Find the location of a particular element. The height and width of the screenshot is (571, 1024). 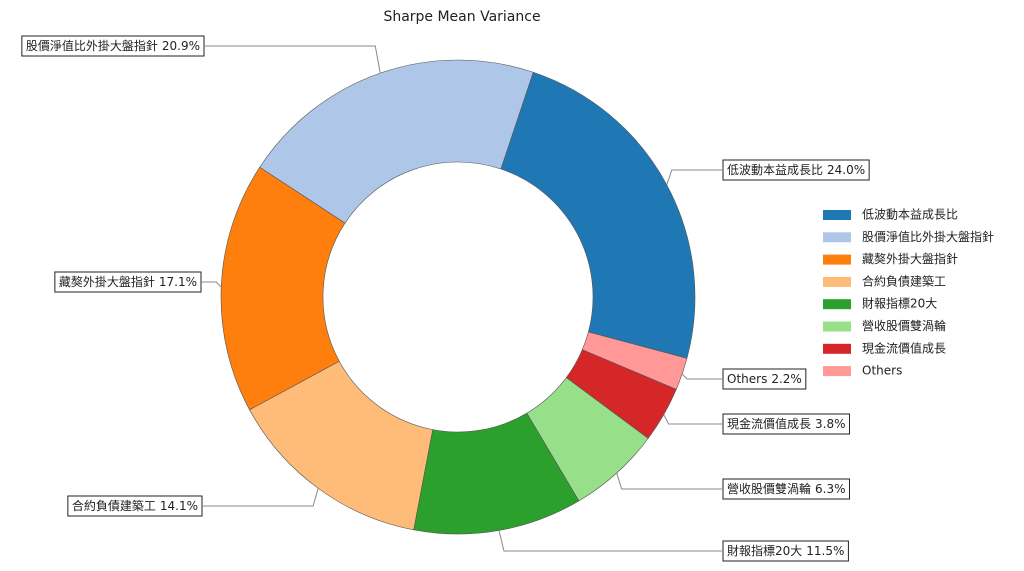

label-category: 現金流價值成長 is located at coordinates (769, 423).